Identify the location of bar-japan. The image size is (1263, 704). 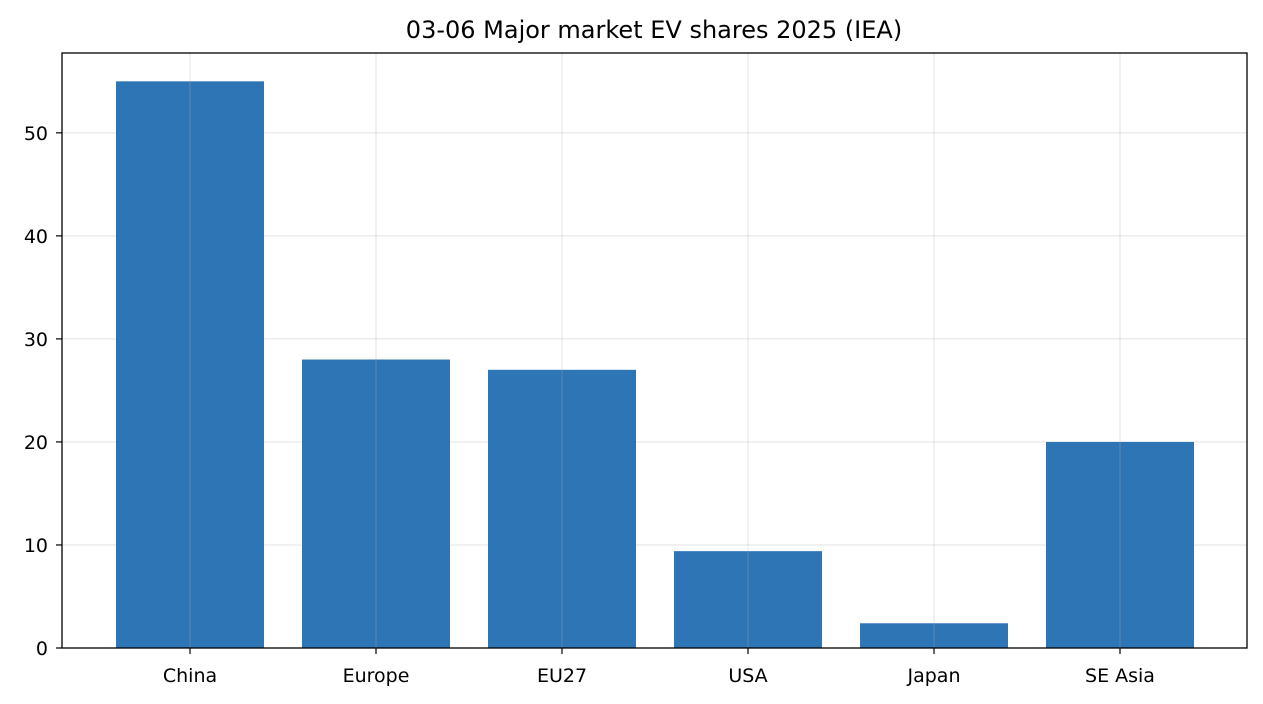
(934, 635).